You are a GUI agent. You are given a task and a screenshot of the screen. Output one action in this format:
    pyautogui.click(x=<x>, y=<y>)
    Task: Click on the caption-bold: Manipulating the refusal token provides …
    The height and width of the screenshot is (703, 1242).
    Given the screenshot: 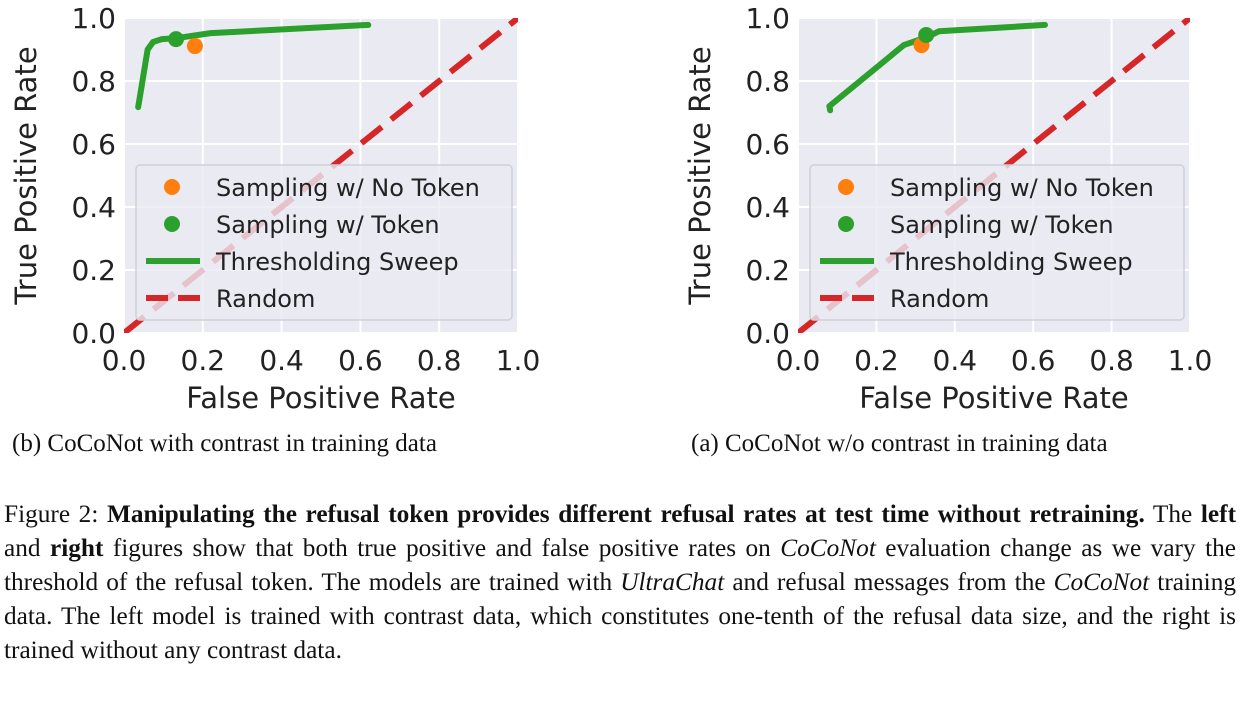 What is the action you would take?
    pyautogui.click(x=625, y=514)
    